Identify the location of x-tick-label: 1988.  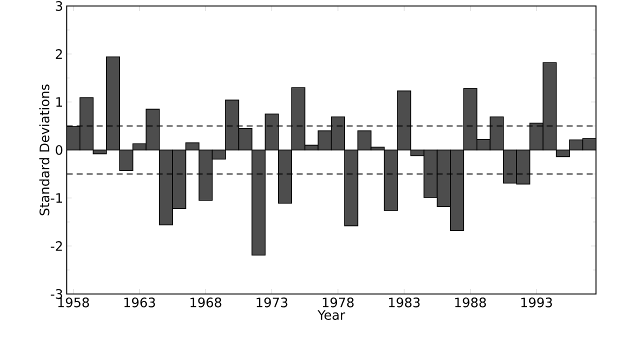
(470, 303).